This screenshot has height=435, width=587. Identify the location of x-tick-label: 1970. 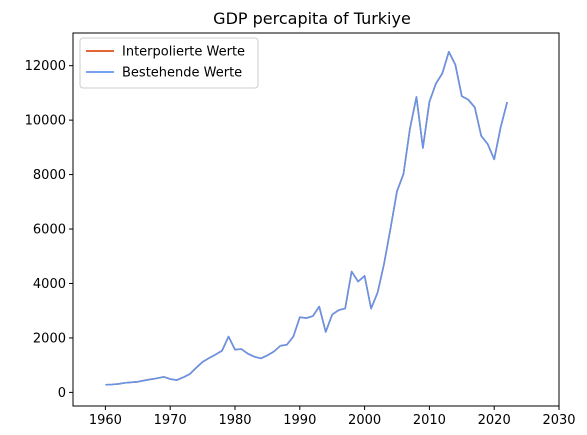
(170, 420).